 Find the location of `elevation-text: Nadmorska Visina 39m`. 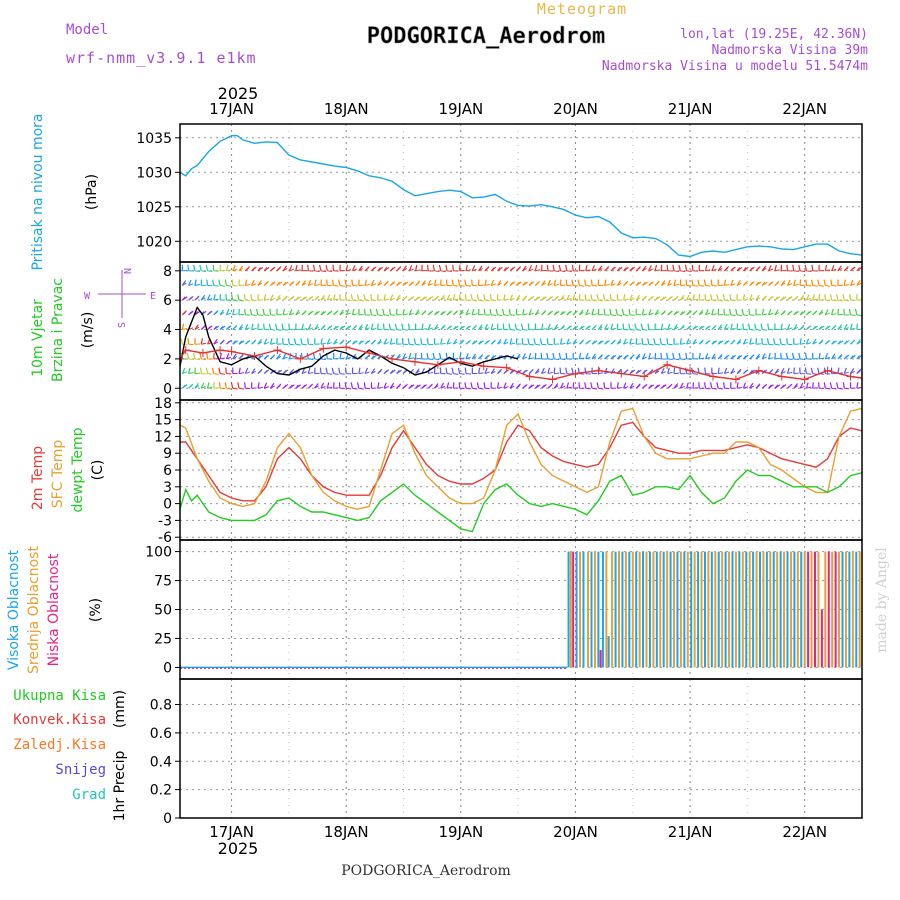

elevation-text: Nadmorska Visina 39m is located at coordinates (789, 50).